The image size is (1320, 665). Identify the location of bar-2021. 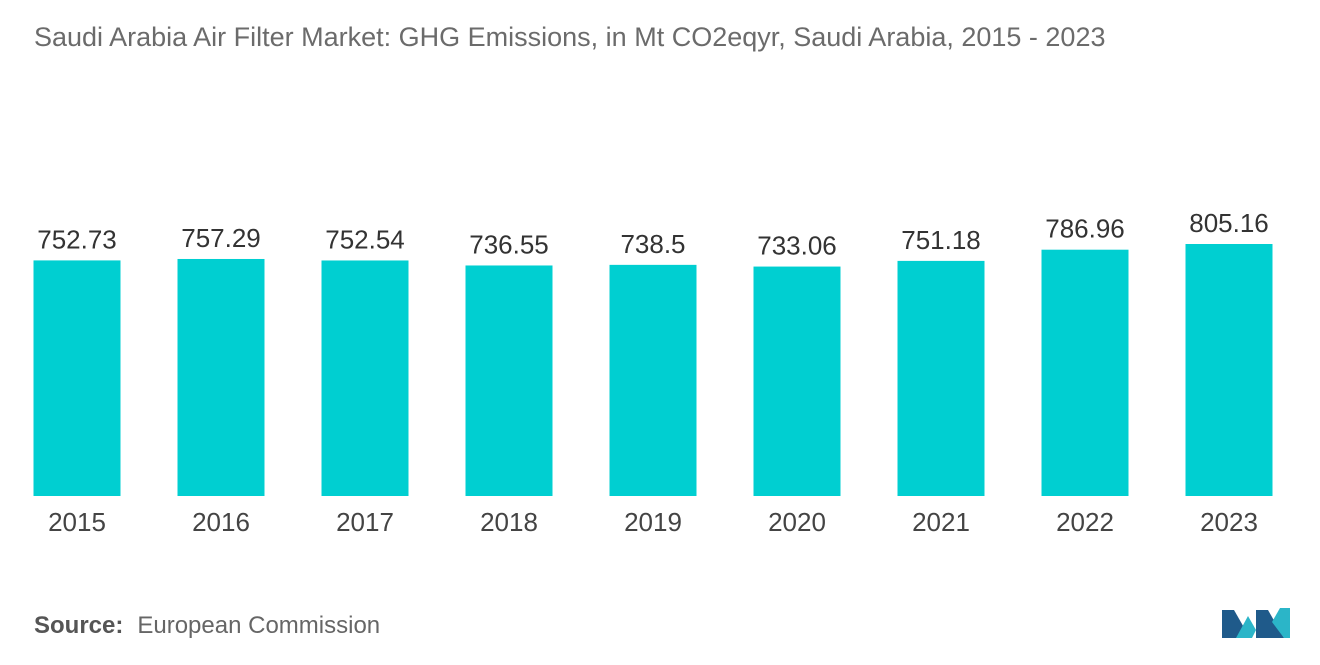
(941, 378).